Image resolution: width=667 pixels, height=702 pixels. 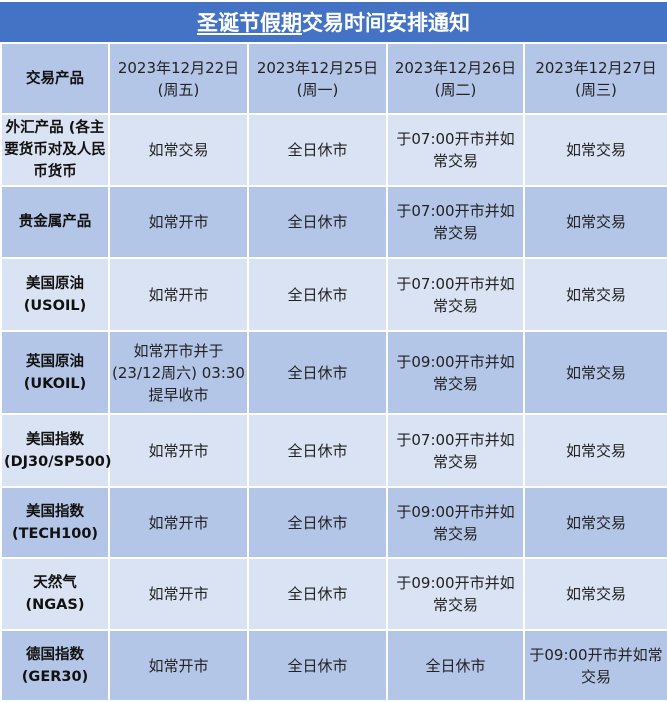 I want to click on header-date: 2023年12月27日 (周三), so click(x=595, y=78).